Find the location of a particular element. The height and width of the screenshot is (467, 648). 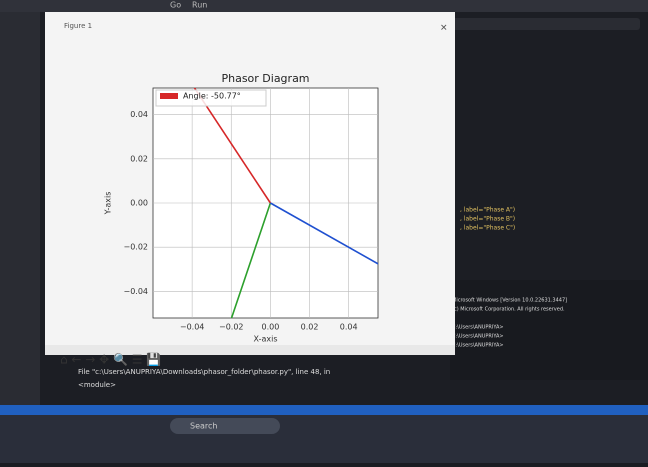

x-axis-label: X-axis is located at coordinates (266, 339).